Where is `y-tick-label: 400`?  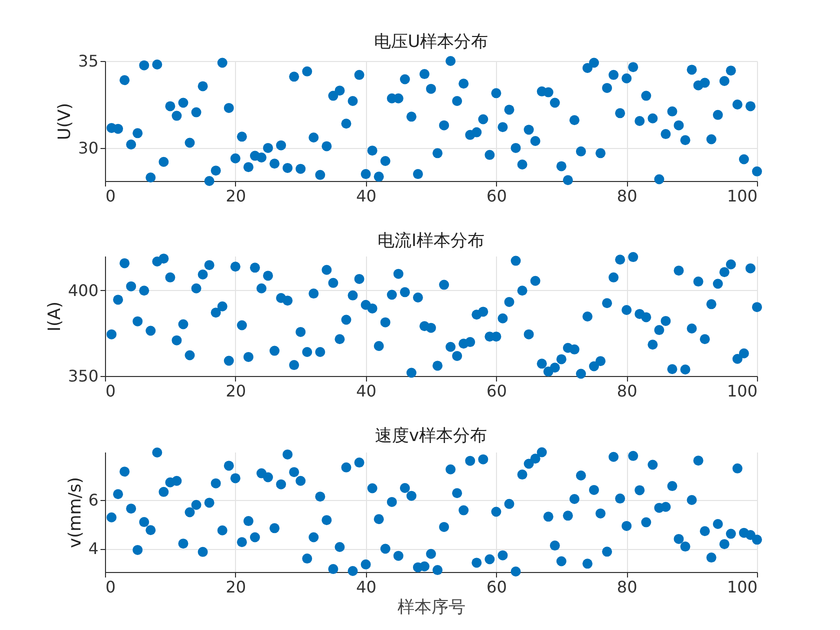 y-tick-label: 400 is located at coordinates (83, 290).